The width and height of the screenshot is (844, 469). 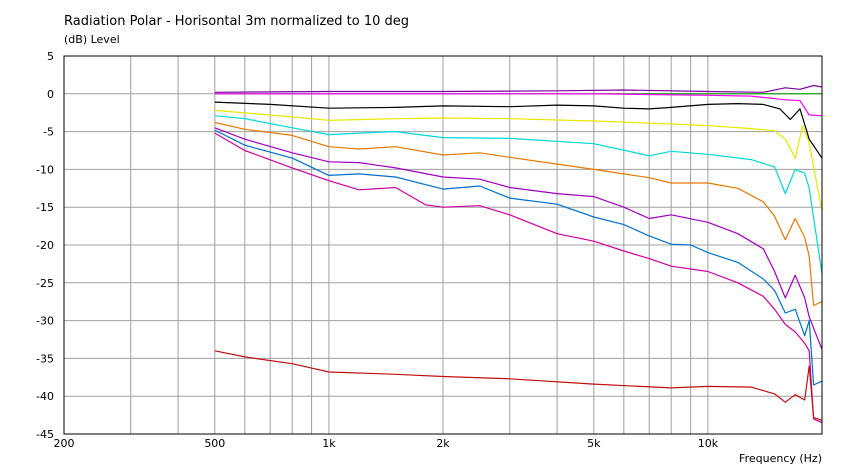 What do you see at coordinates (708, 443) in the screenshot?
I see `x-tick-label: 10k` at bounding box center [708, 443].